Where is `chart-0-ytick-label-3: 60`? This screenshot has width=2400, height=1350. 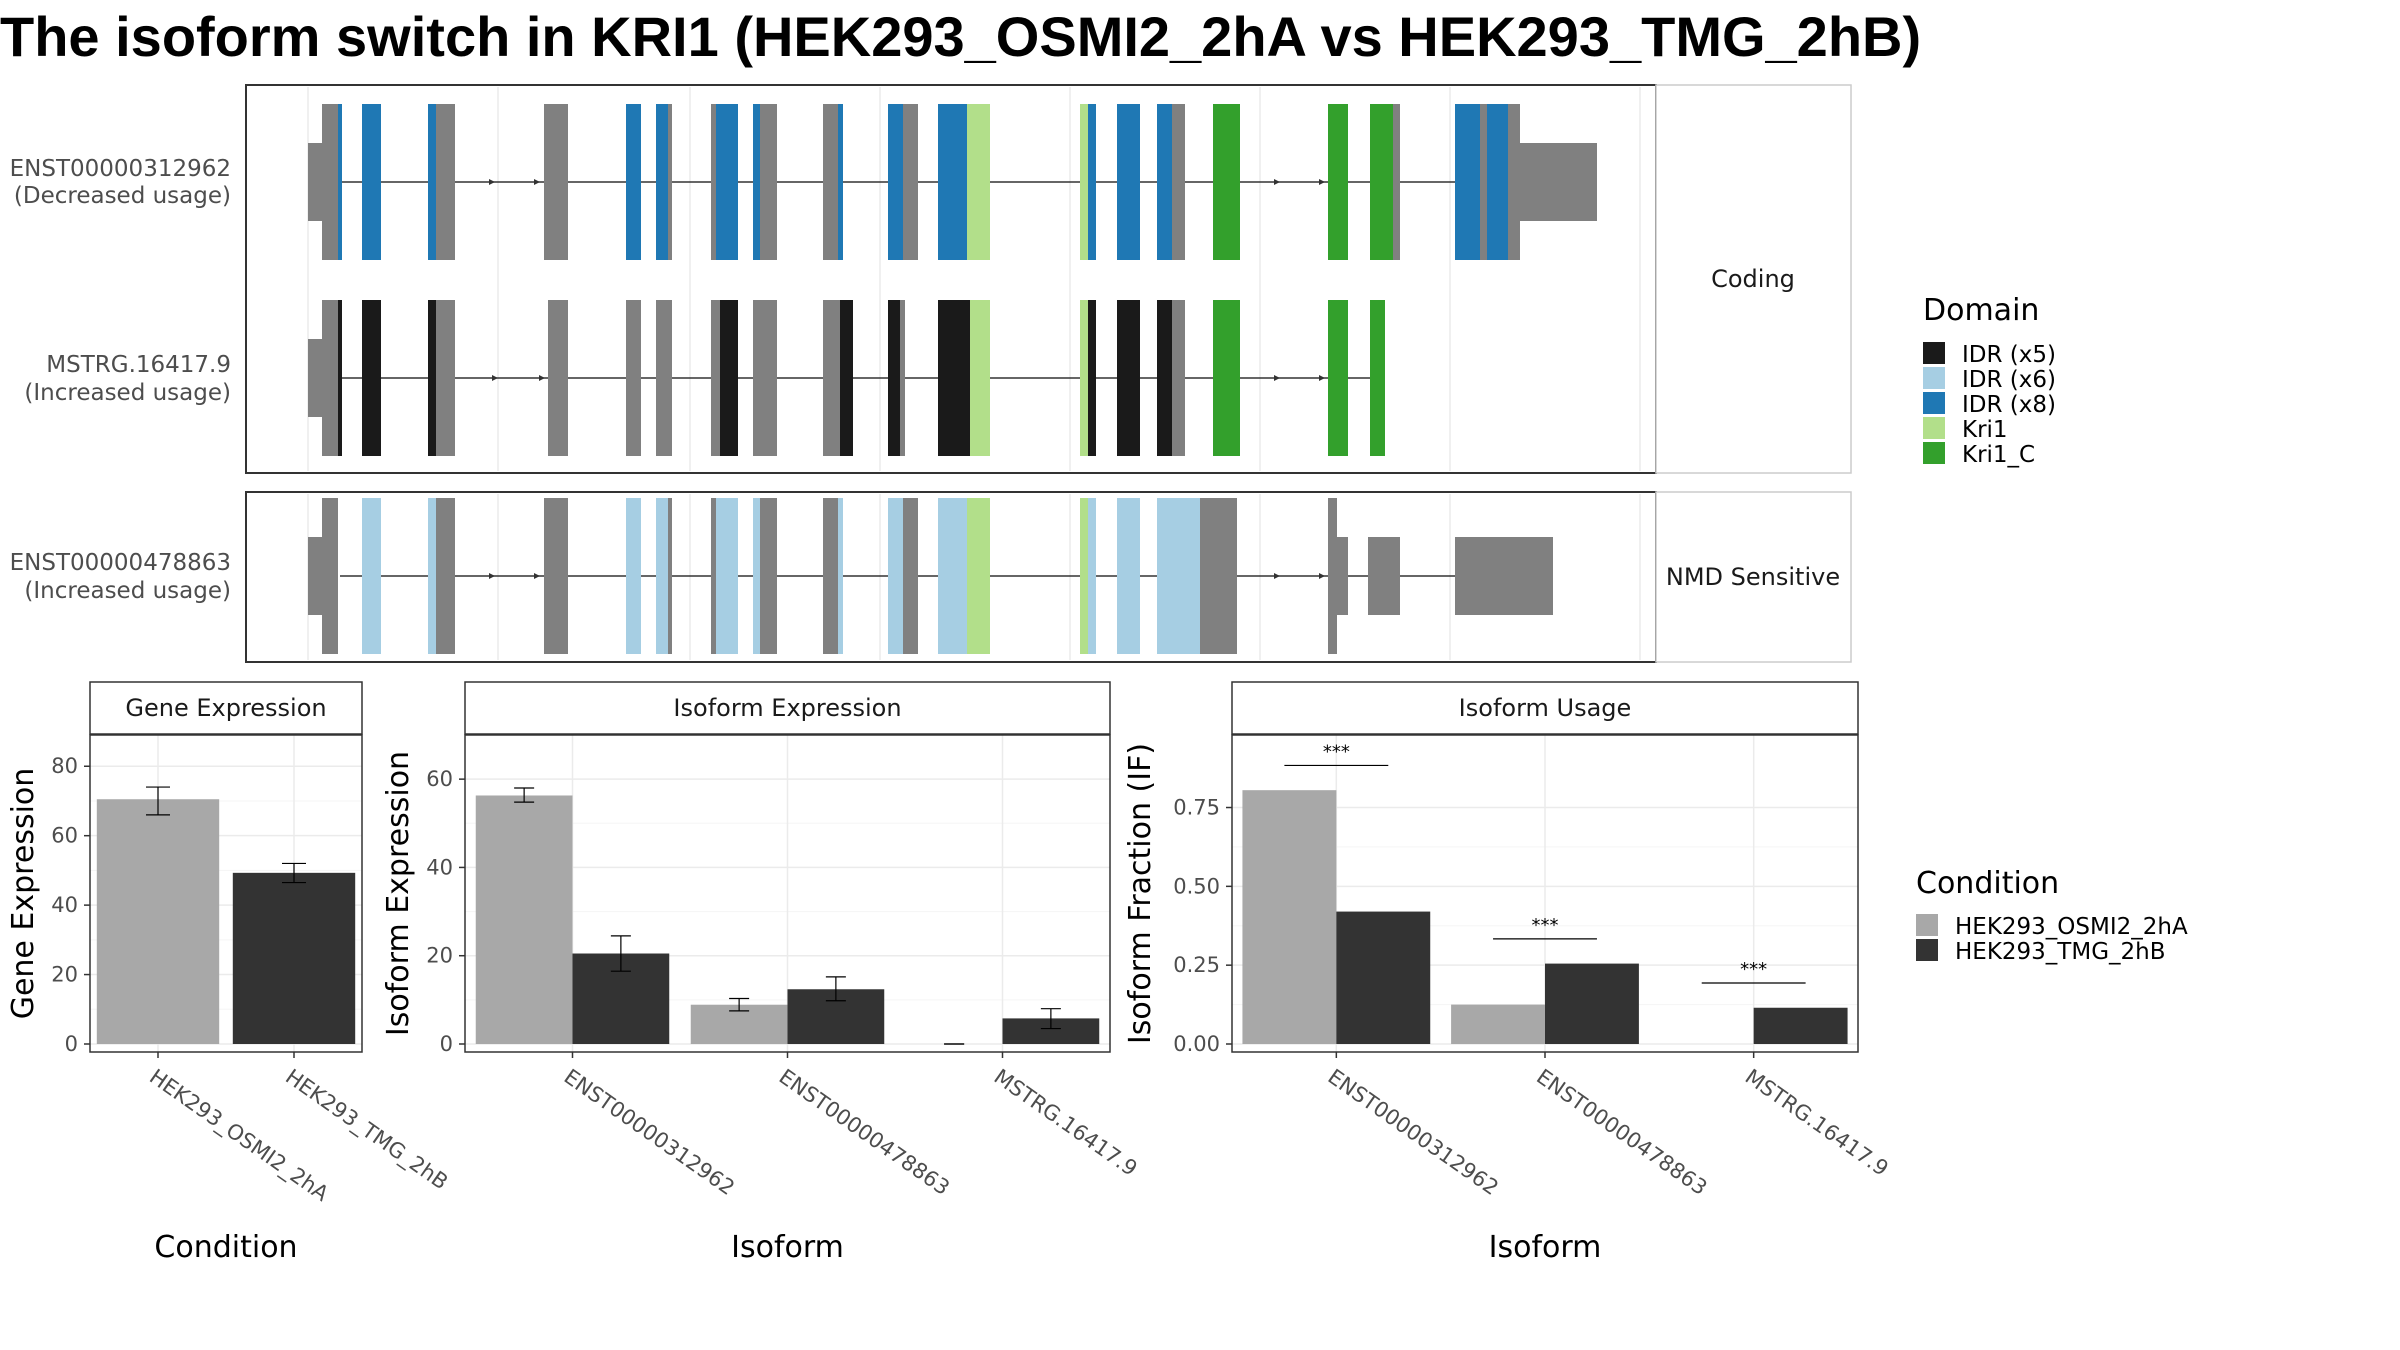 chart-0-ytick-label-3: 60 is located at coordinates (64, 836).